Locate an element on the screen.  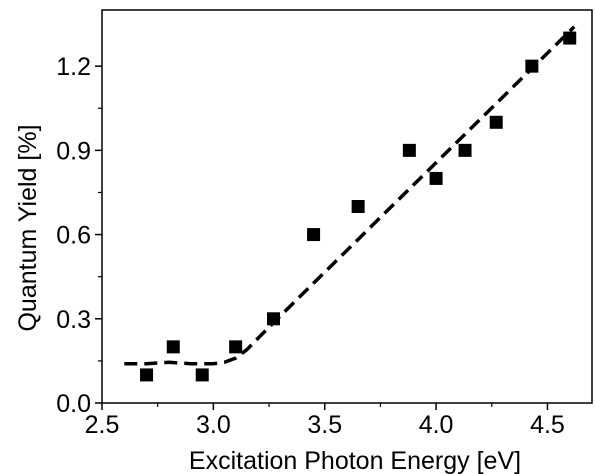
x-tick-label: 4.5 is located at coordinates (547, 425).